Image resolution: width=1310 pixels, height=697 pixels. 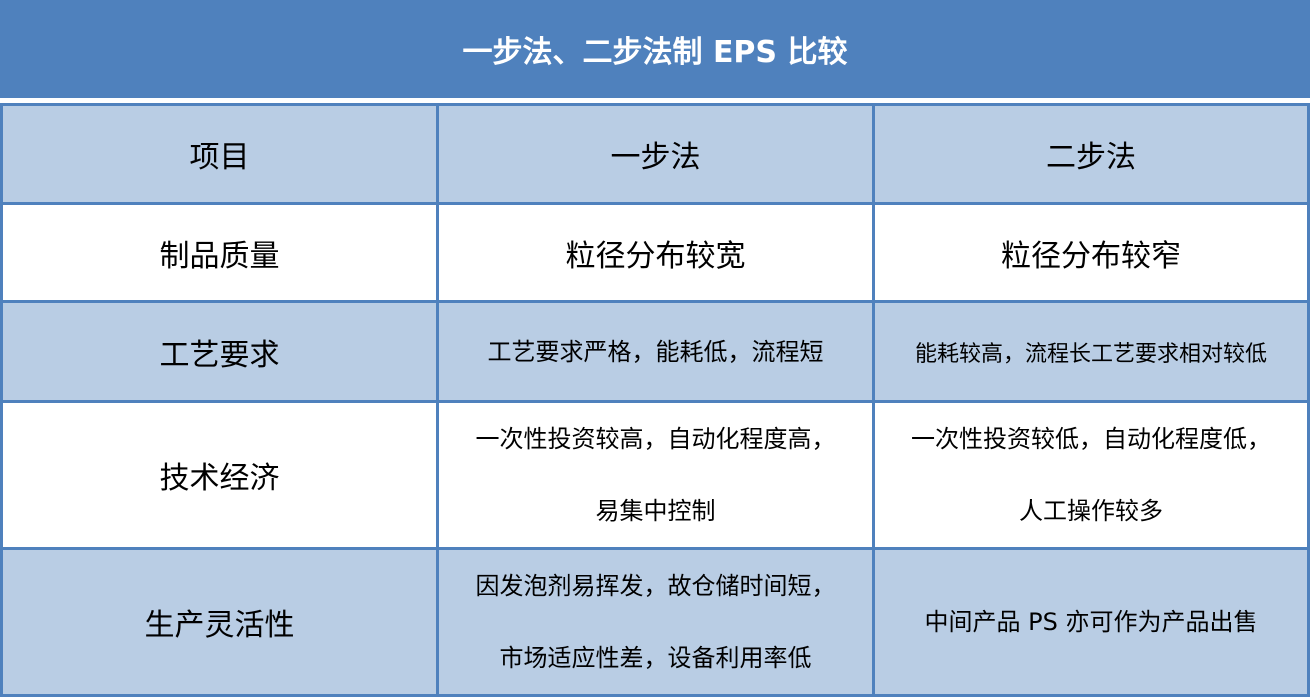 I want to click on row-one-step: 粒径分布较宽, so click(x=655, y=252).